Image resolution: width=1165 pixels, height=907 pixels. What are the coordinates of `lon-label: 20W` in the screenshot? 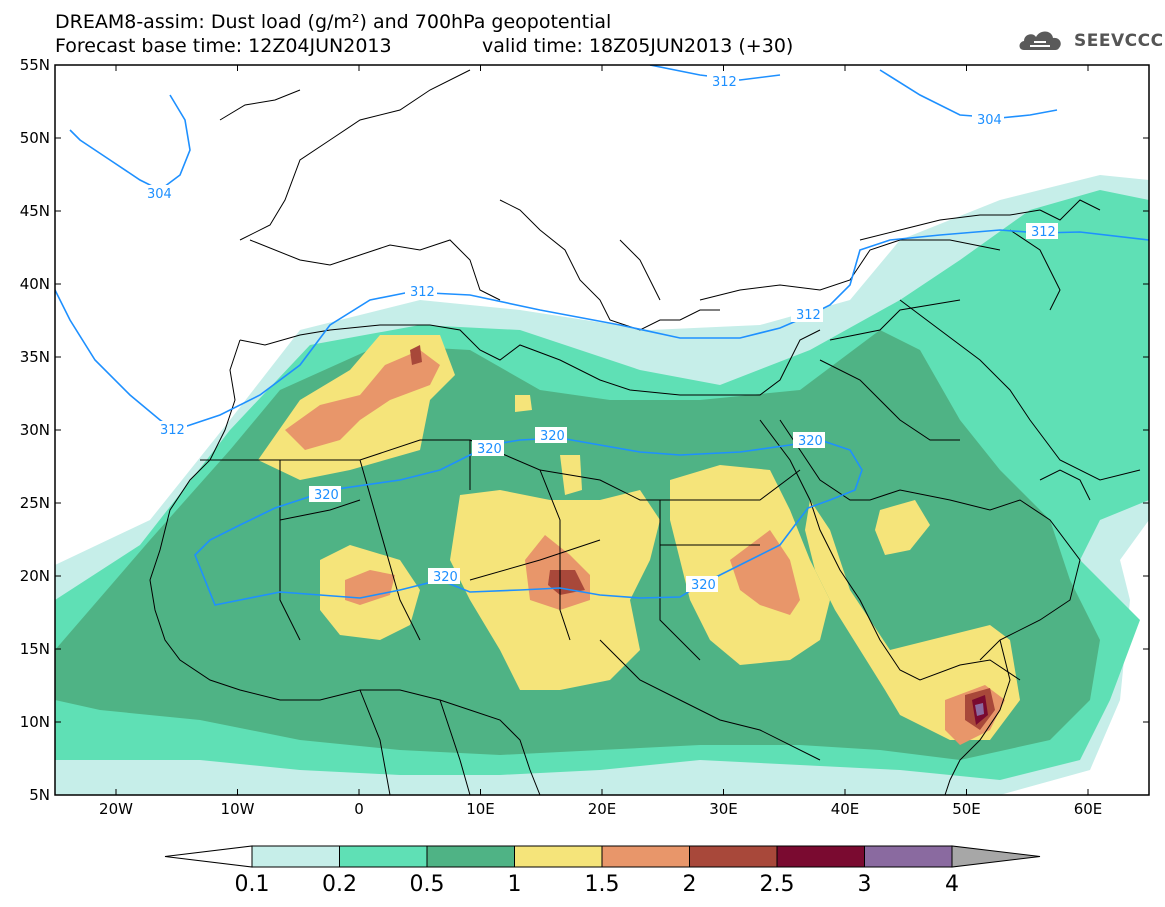 It's located at (116, 809).